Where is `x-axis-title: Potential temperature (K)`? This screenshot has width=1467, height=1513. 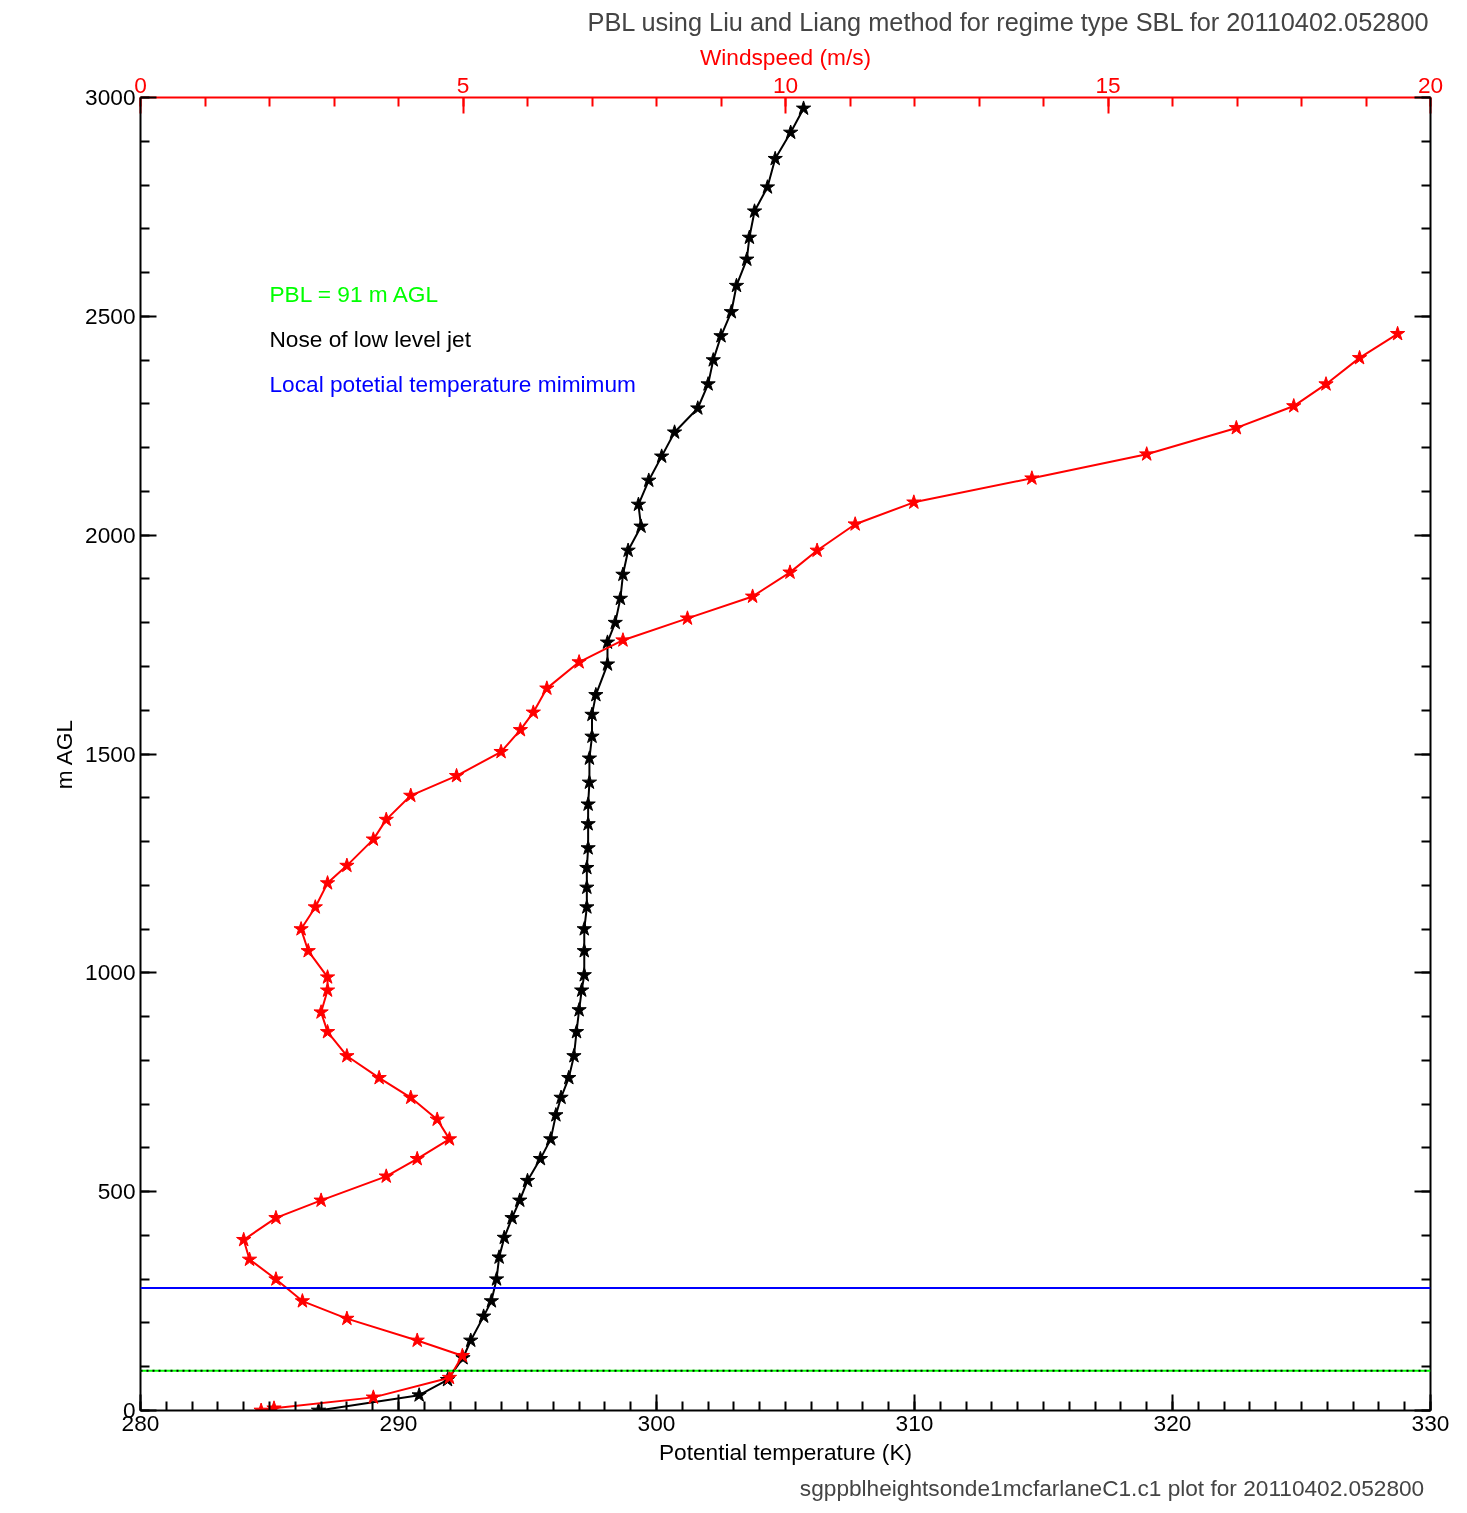 x-axis-title: Potential temperature (K) is located at coordinates (785, 1451).